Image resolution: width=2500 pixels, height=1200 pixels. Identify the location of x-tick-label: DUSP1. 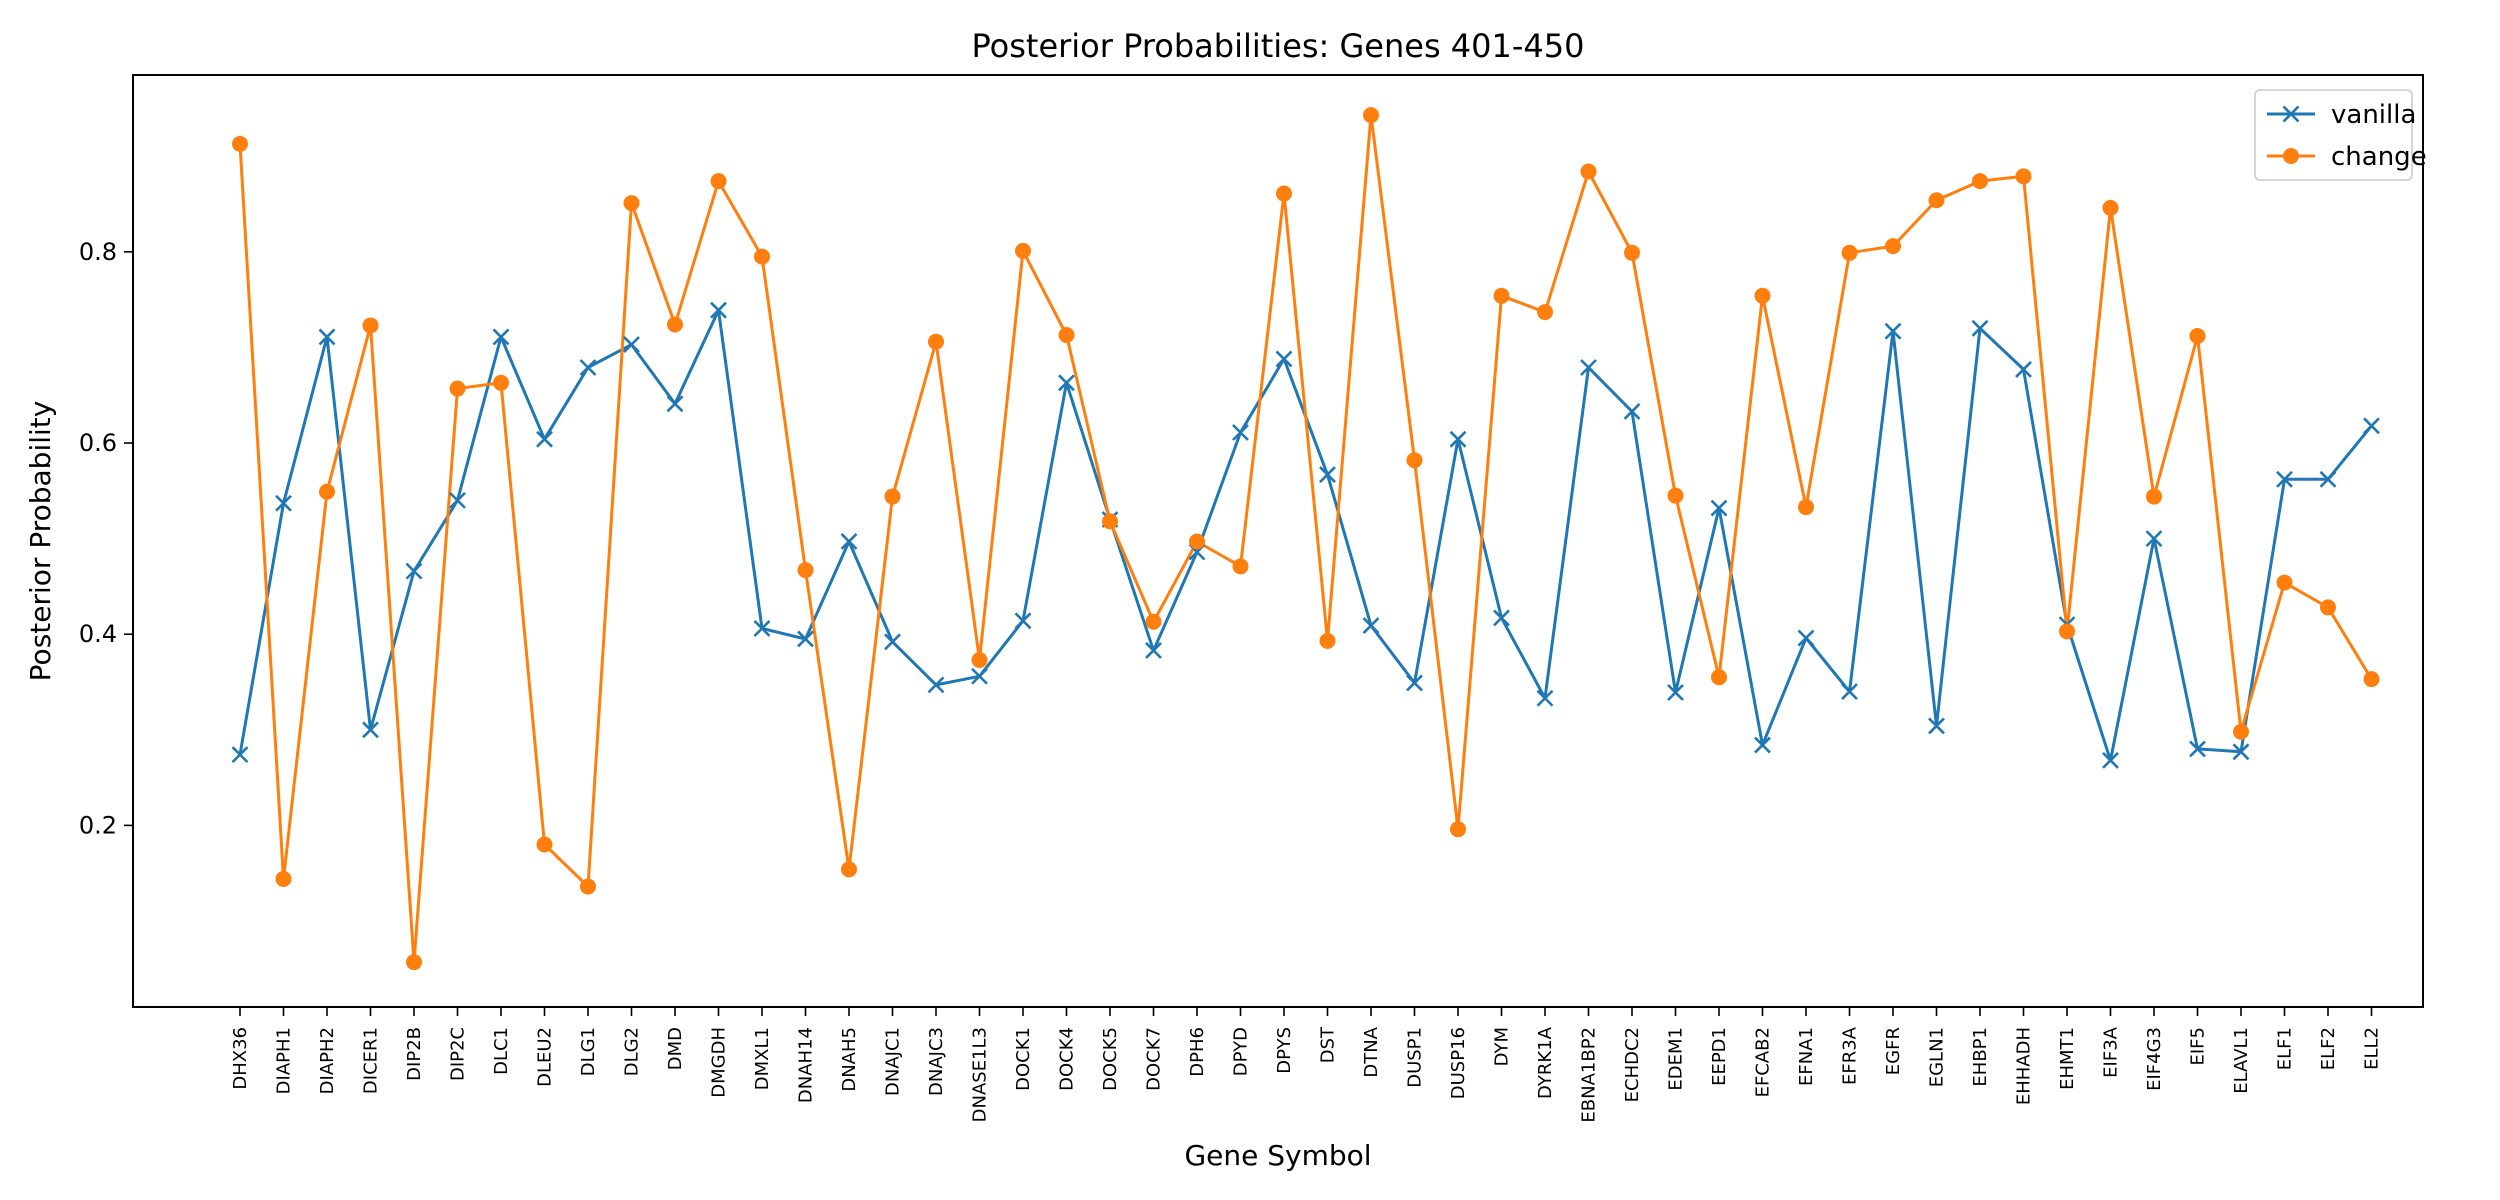
(1415, 1057).